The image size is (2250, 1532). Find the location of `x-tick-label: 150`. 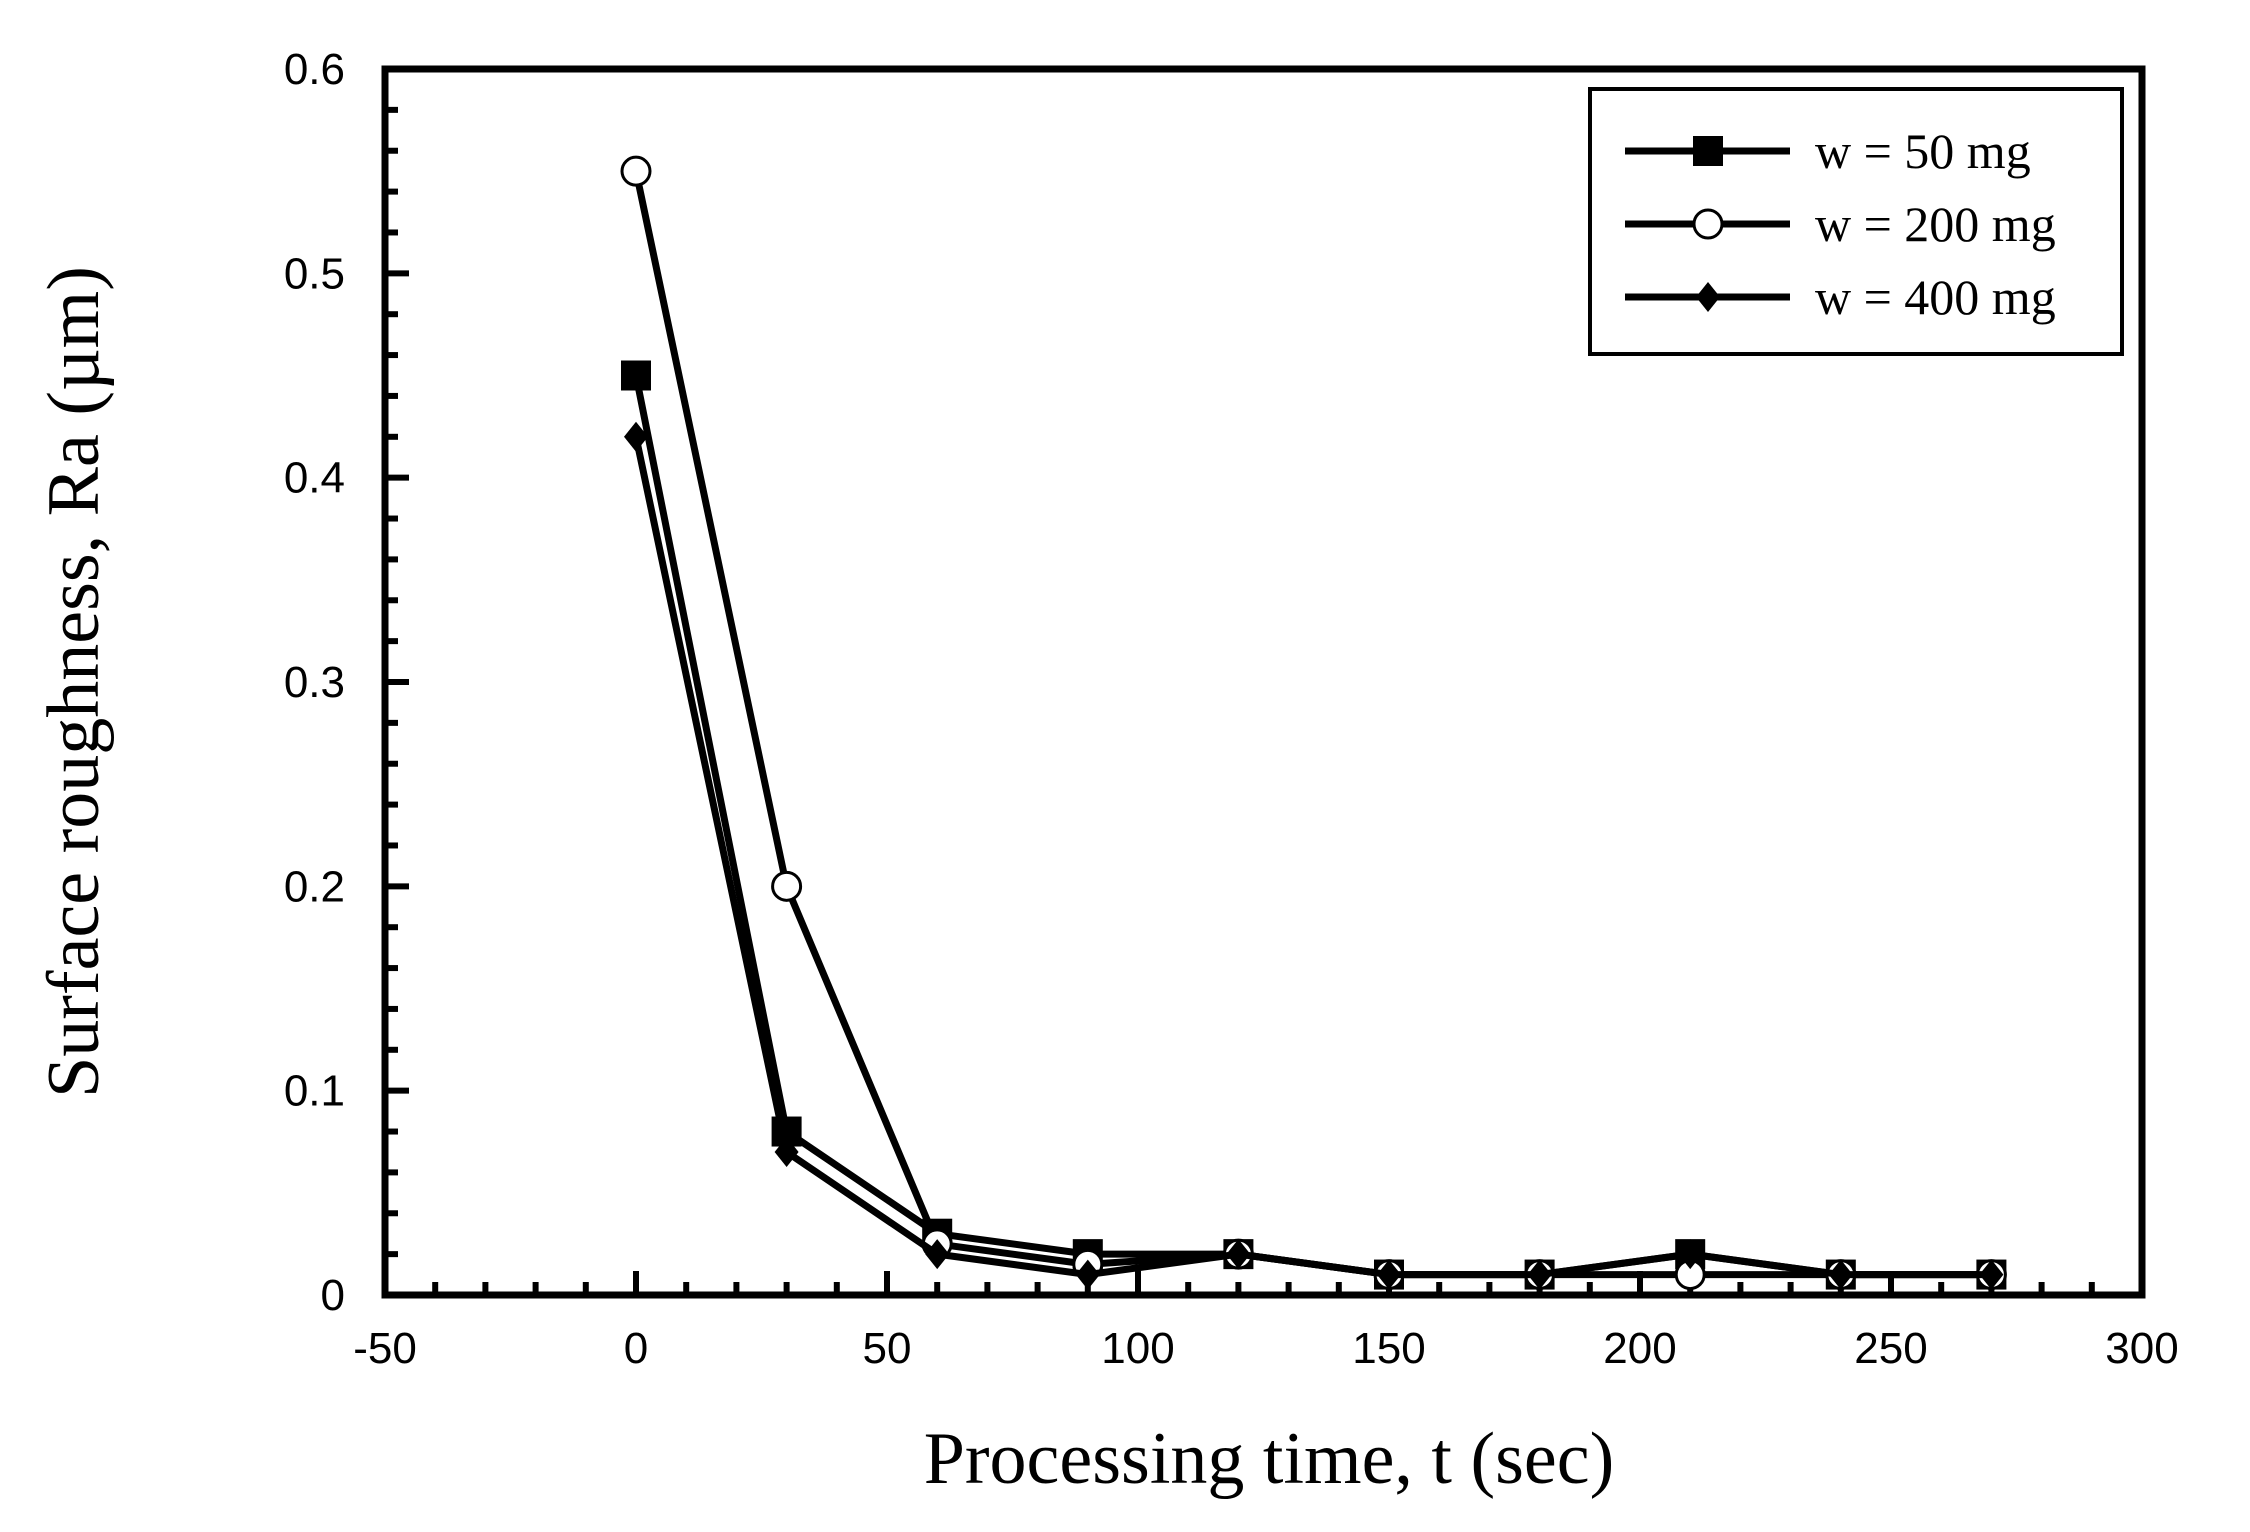

x-tick-label: 150 is located at coordinates (1388, 1348).